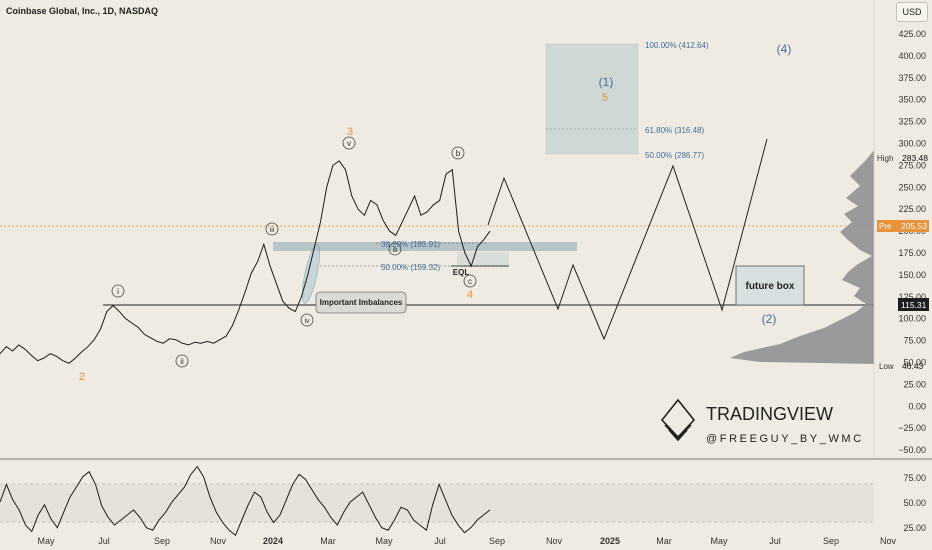 The height and width of the screenshot is (550, 932). I want to click on y-tick-label: 425.00, so click(912, 34).